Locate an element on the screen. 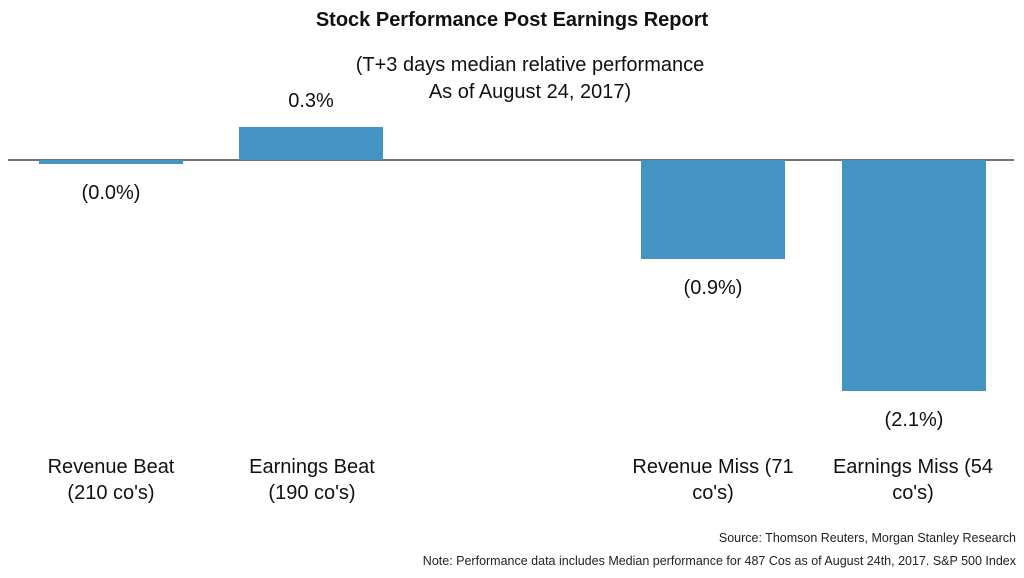  category-label-line: Earnings Miss (54 is located at coordinates (913, 467).